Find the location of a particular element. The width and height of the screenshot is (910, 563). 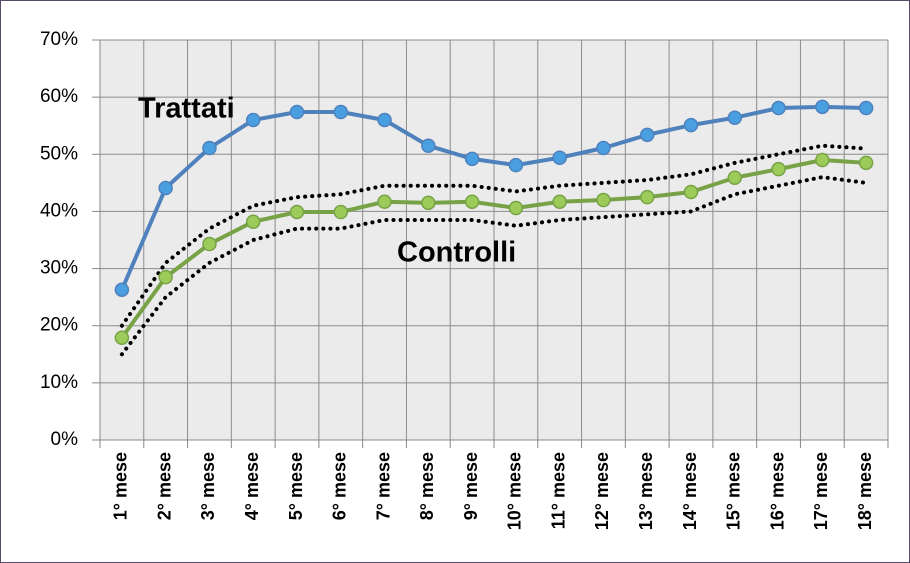

x-tick-label: 13° mese is located at coordinates (646, 491).